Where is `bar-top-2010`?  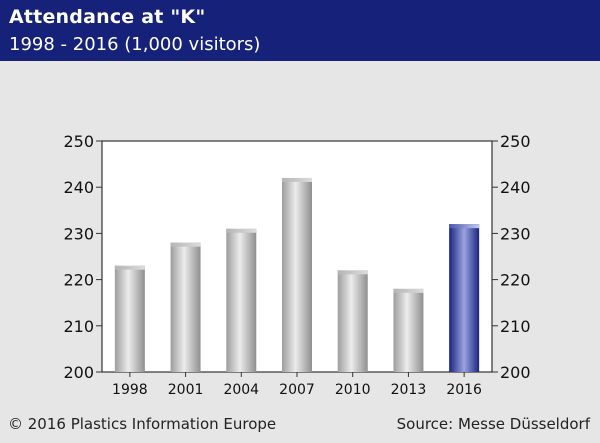 bar-top-2010 is located at coordinates (352, 272).